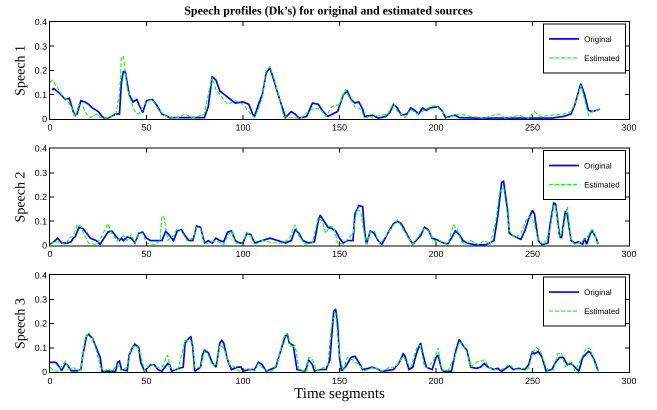 The height and width of the screenshot is (410, 657). I want to click on y-axis-title: Speech 3, so click(20, 324).